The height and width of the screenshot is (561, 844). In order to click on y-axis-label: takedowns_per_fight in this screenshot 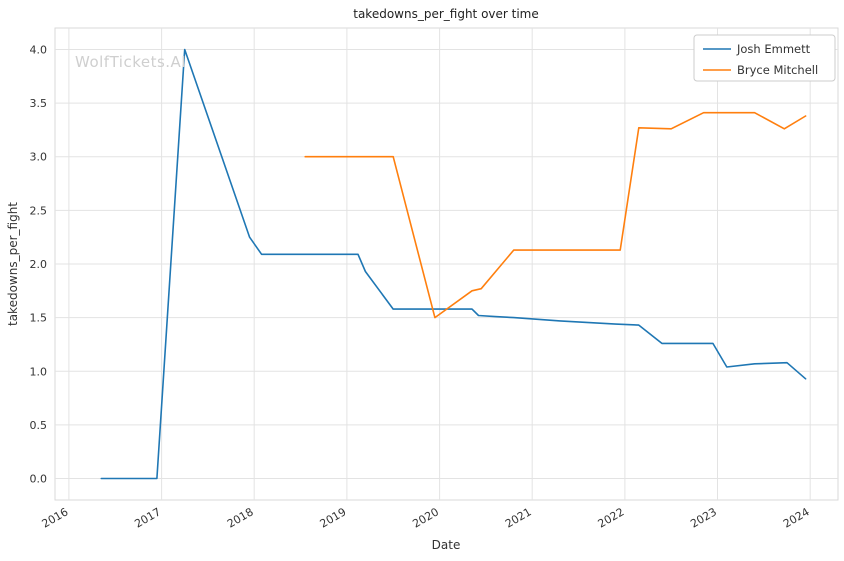, I will do `click(13, 264)`.